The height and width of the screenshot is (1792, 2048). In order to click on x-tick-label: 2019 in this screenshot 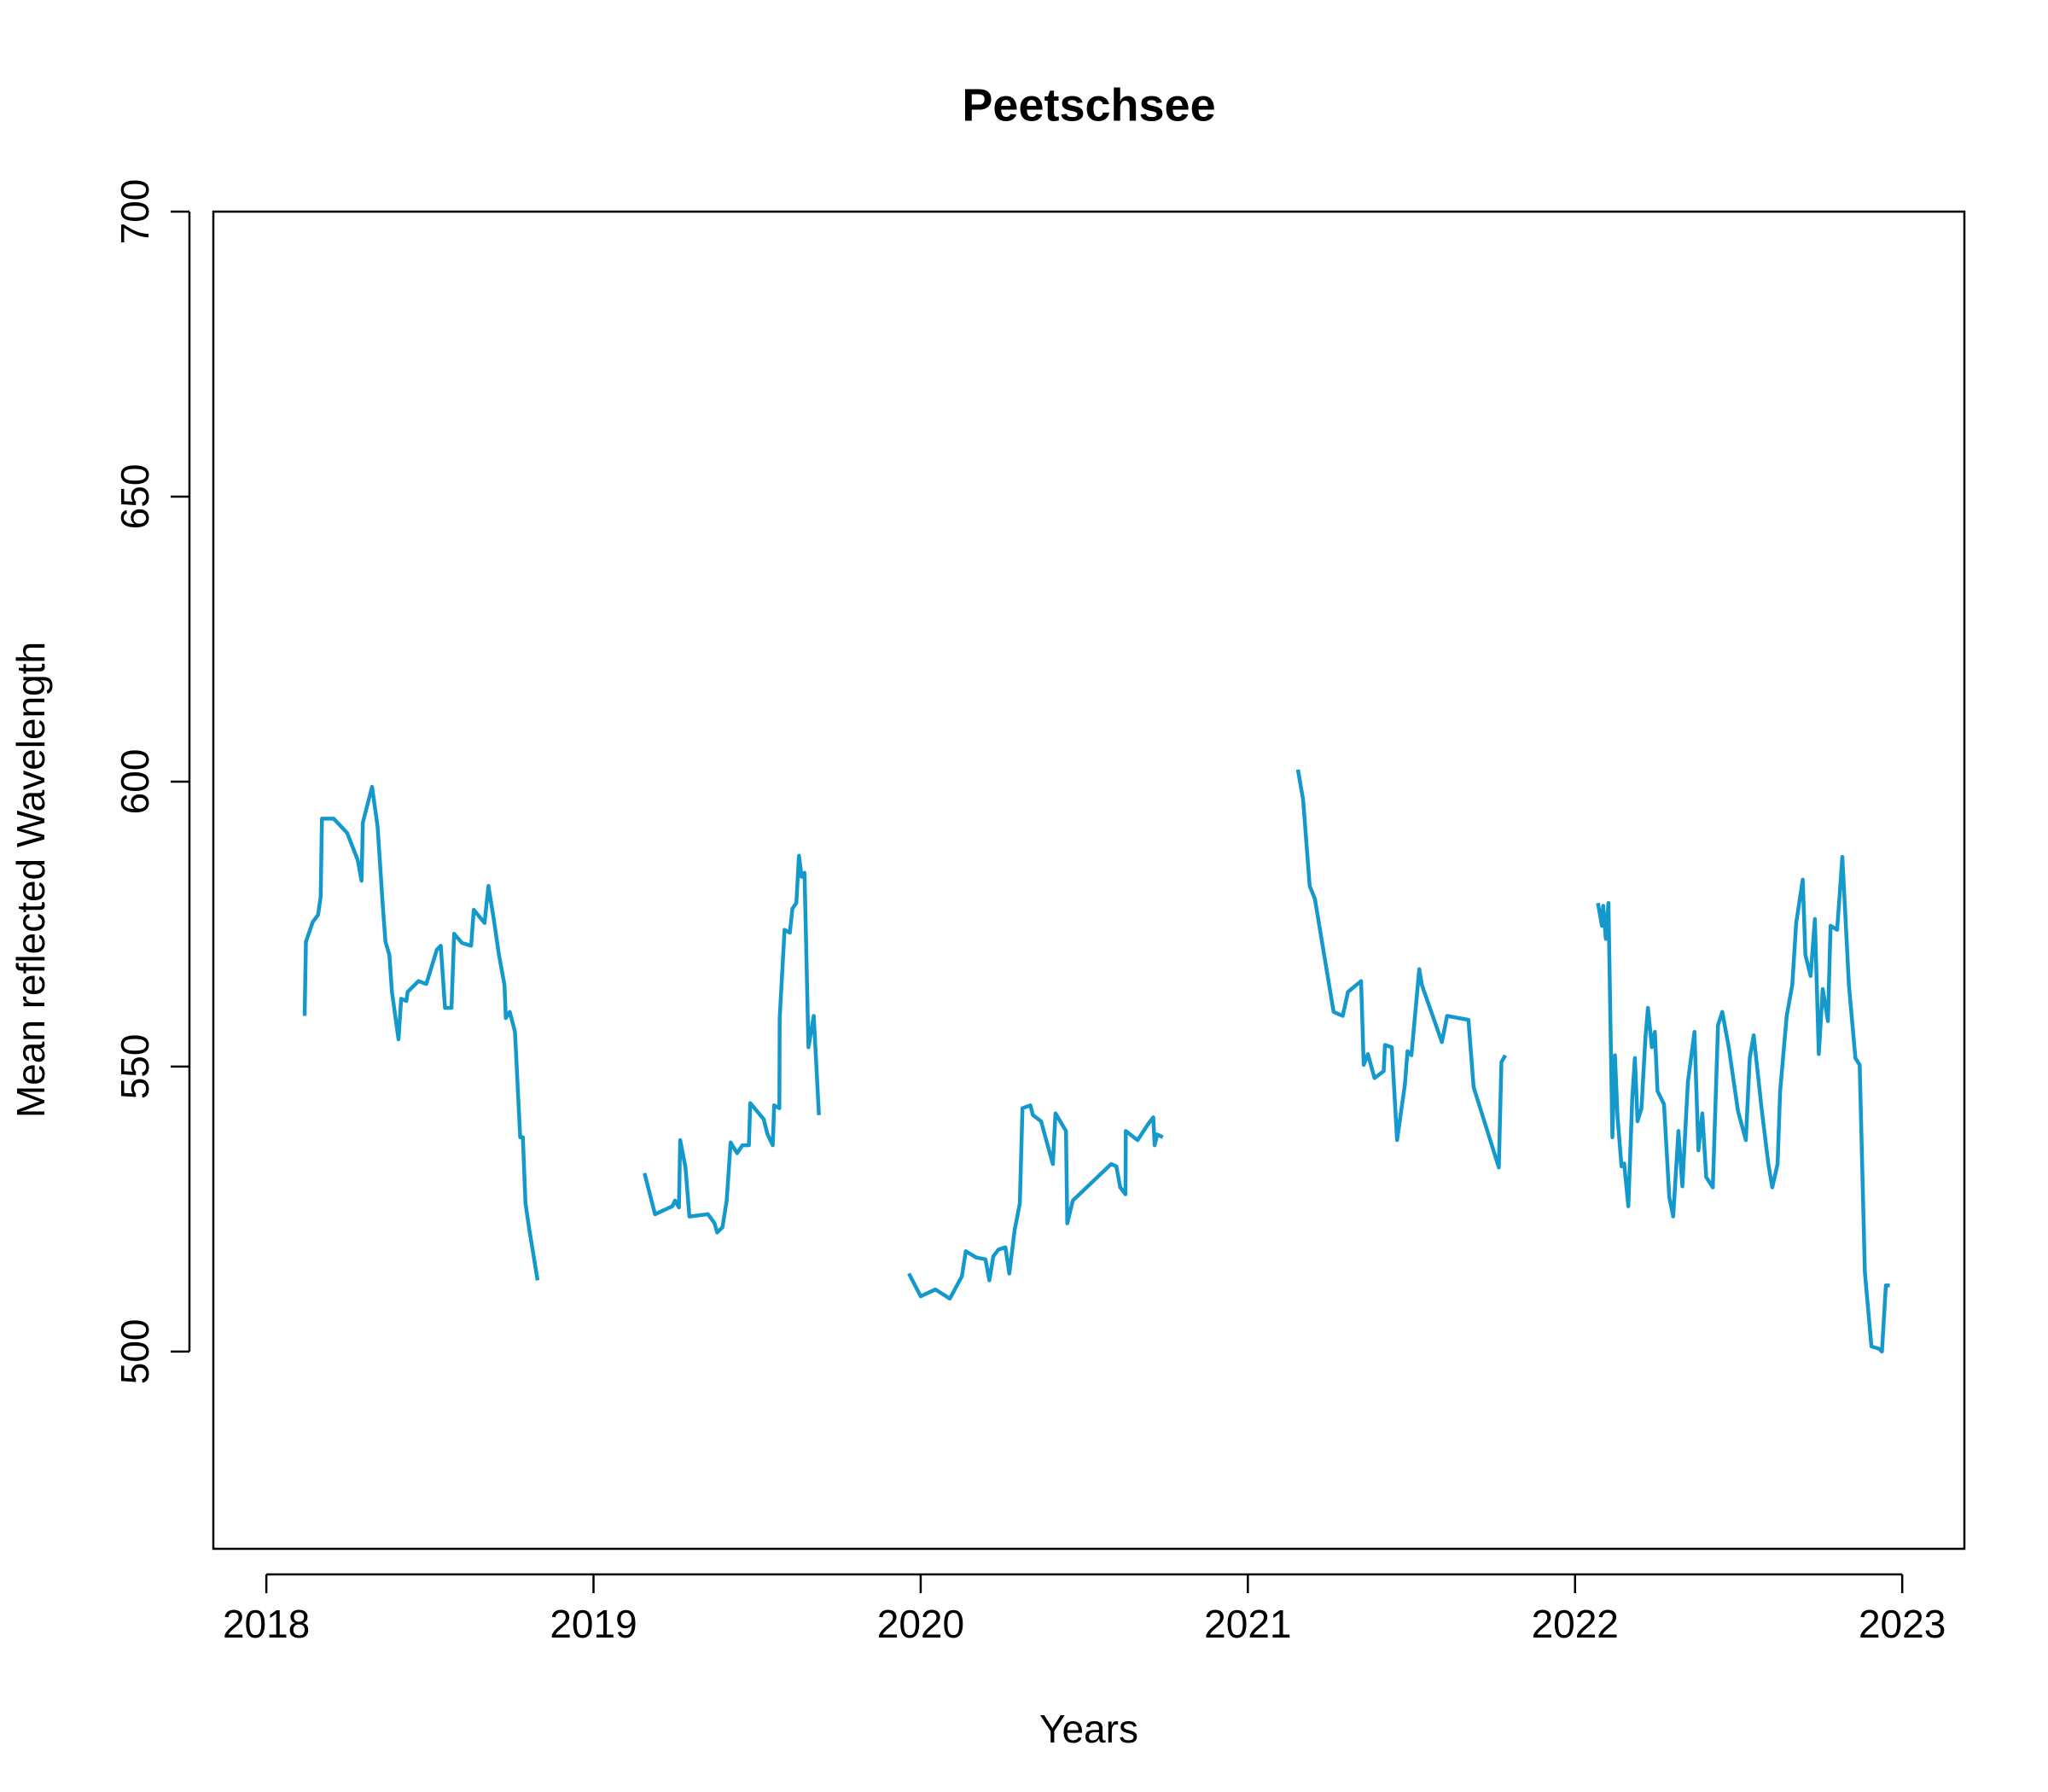, I will do `click(593, 1624)`.